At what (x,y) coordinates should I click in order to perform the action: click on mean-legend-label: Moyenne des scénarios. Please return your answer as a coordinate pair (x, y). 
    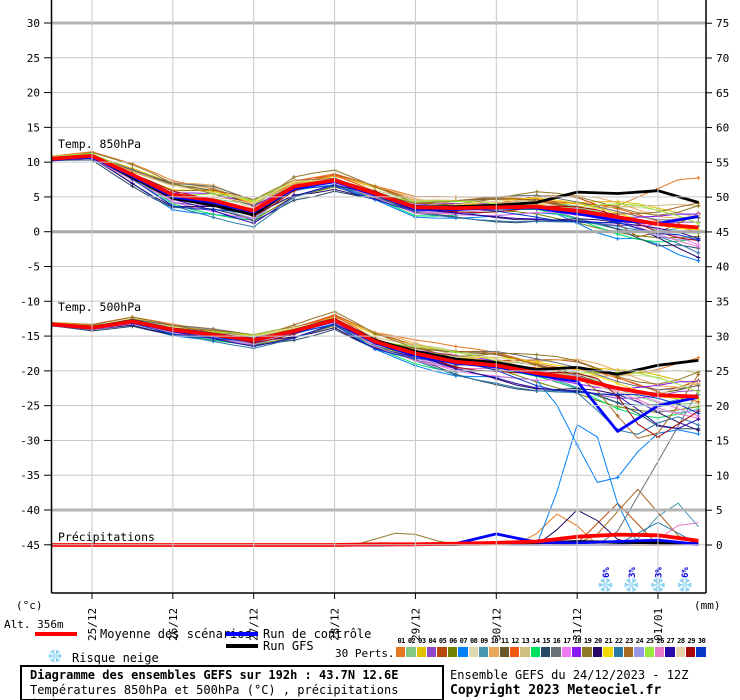
    Looking at the image, I should click on (176, 634).